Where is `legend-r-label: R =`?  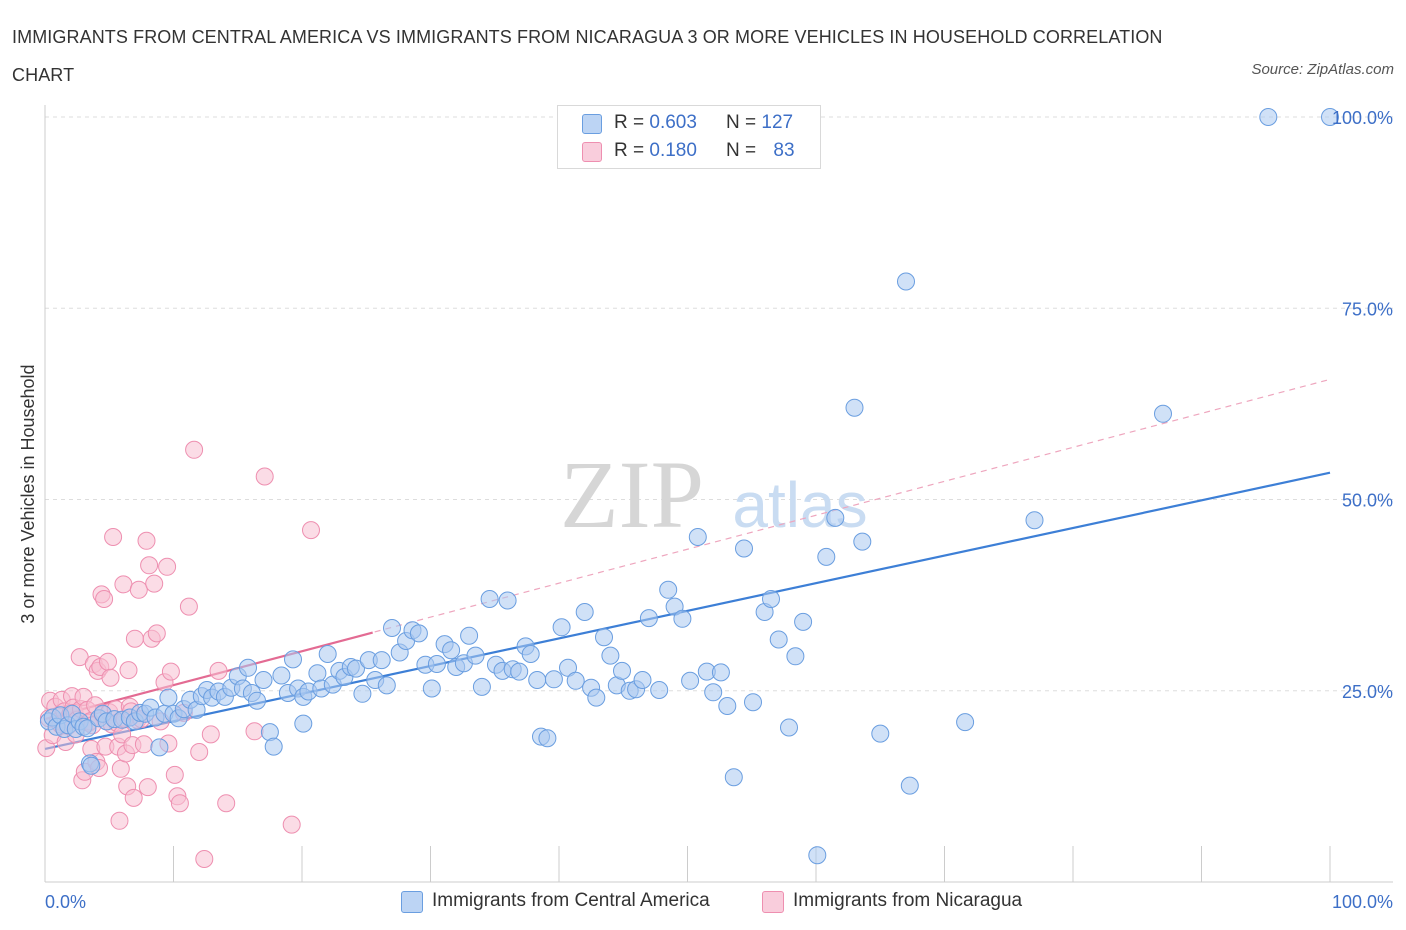
legend-r-label: R = is located at coordinates (629, 122).